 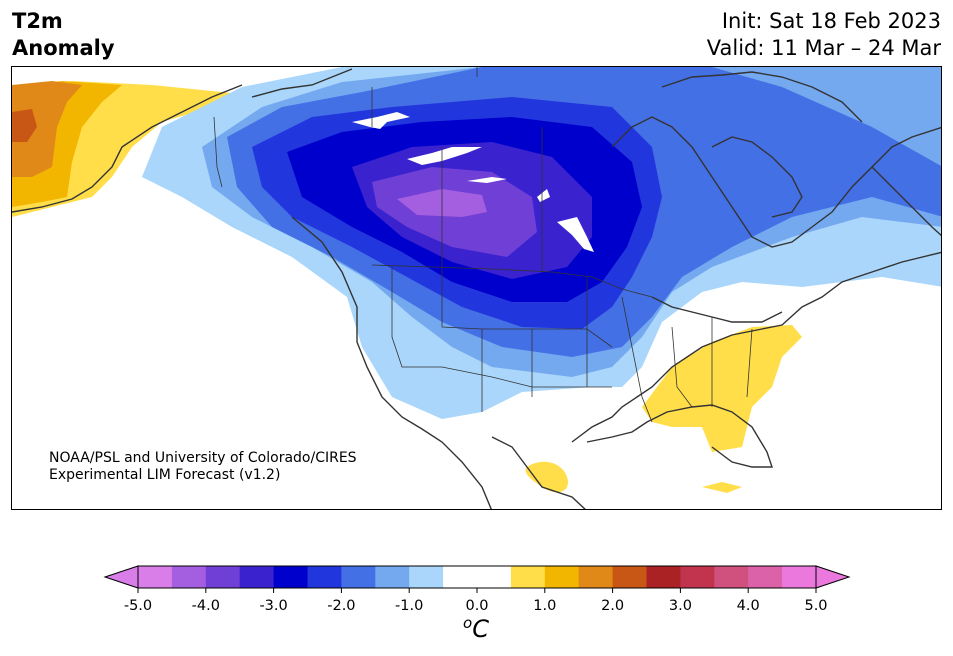 I want to click on valid-range: Valid: 11 Mar – 24 Mar, so click(x=823, y=48).